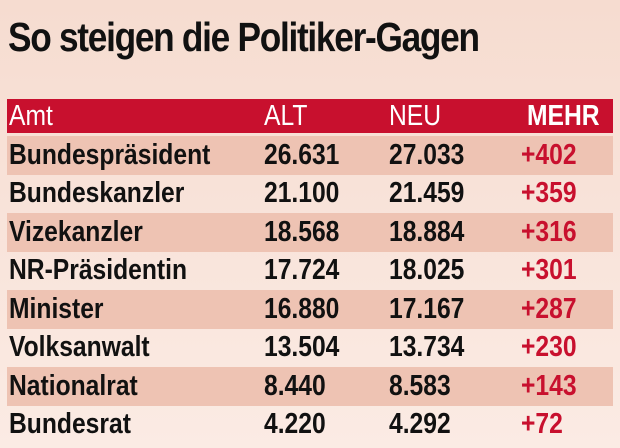 The height and width of the screenshot is (448, 620). I want to click on neu-cell: 13.734, so click(427, 347).